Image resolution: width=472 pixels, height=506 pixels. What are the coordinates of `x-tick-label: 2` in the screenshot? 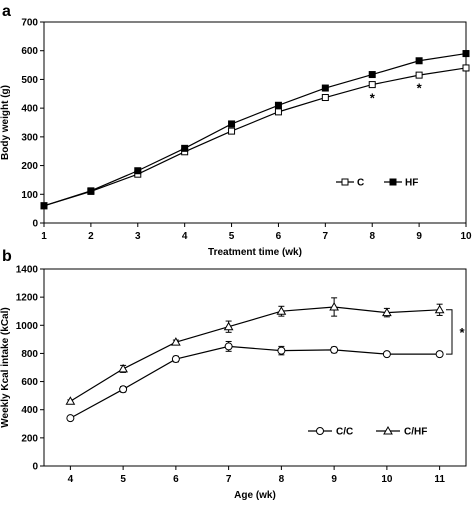 It's located at (91, 236).